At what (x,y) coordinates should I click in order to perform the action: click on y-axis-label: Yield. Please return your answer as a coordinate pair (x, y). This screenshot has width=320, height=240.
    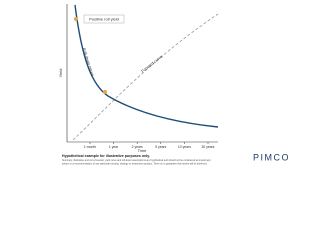
    Looking at the image, I should click on (60, 73).